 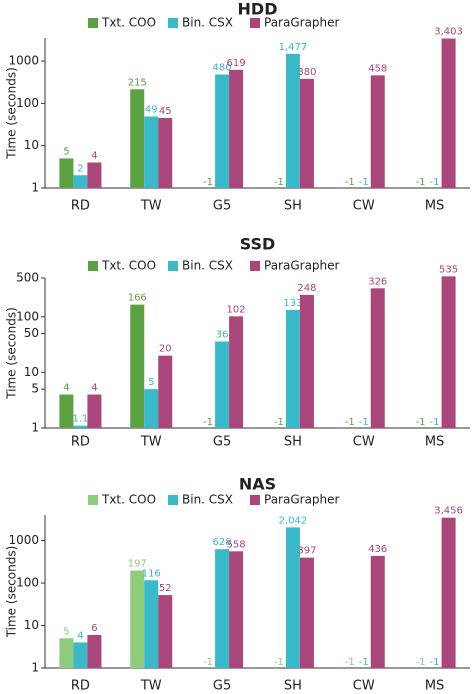 I want to click on value-label: 215, so click(x=137, y=82).